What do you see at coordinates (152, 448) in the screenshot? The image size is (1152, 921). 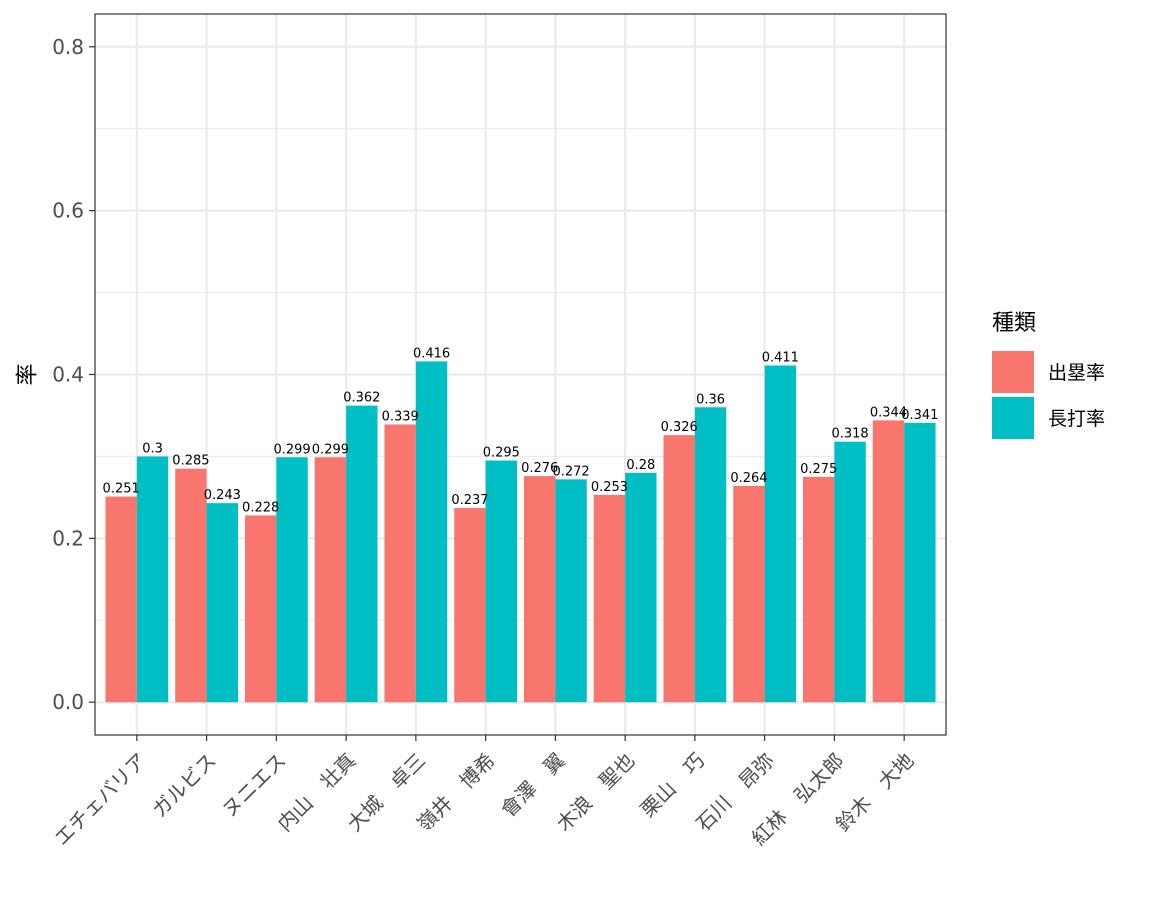 I see `bar-value-label: 0.3` at bounding box center [152, 448].